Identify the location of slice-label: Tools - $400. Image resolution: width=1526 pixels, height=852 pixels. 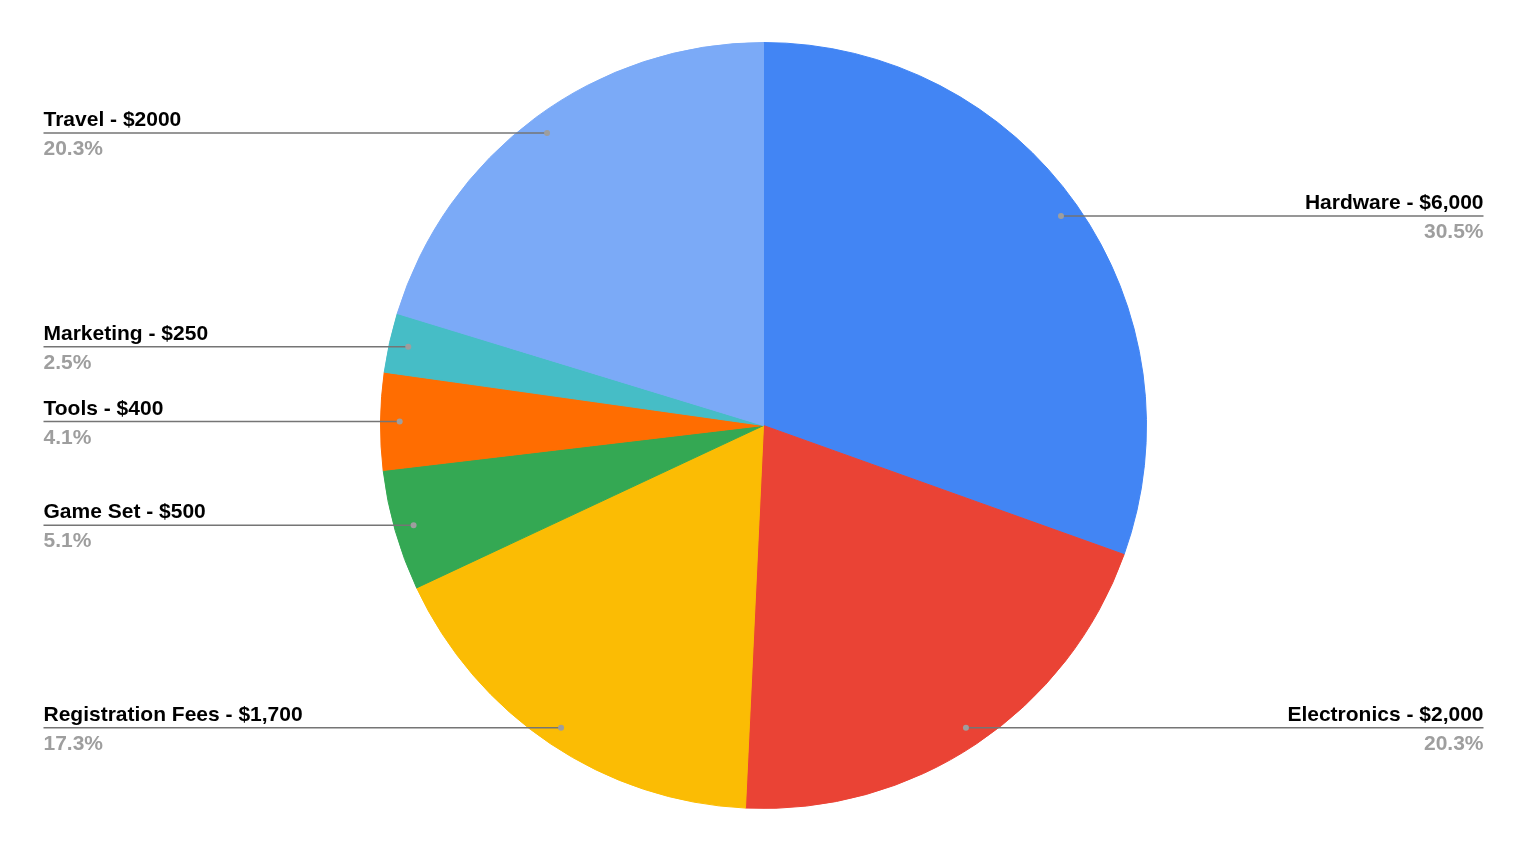
(103, 407).